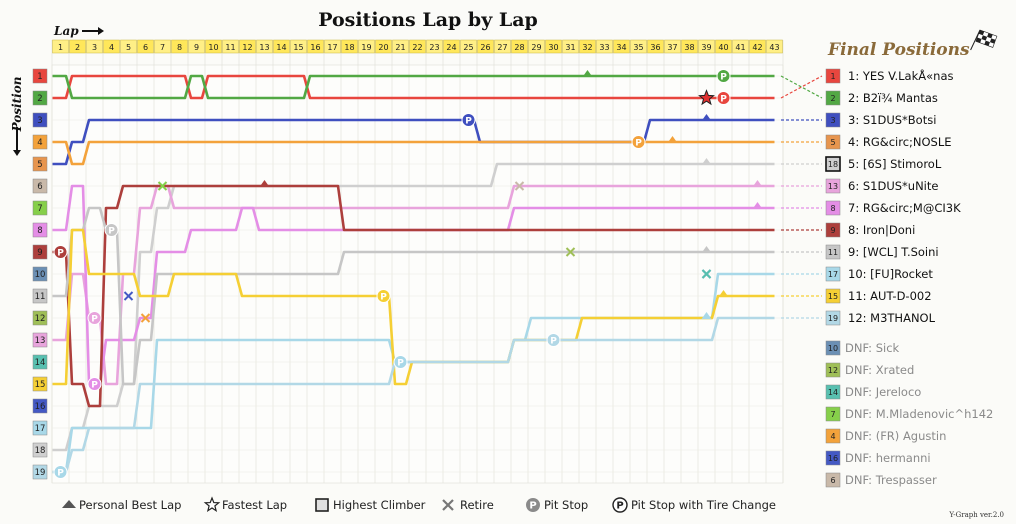  I want to click on position-tick-label: 17, so click(40, 429).